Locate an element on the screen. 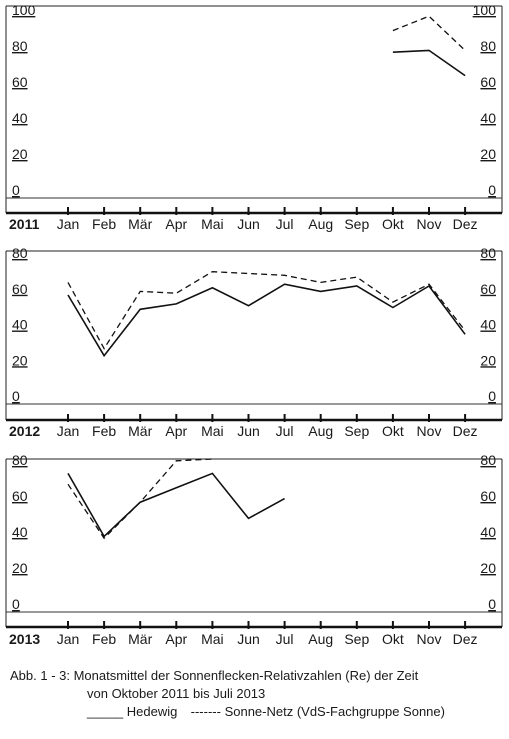  year-label: 2012 is located at coordinates (24, 431).